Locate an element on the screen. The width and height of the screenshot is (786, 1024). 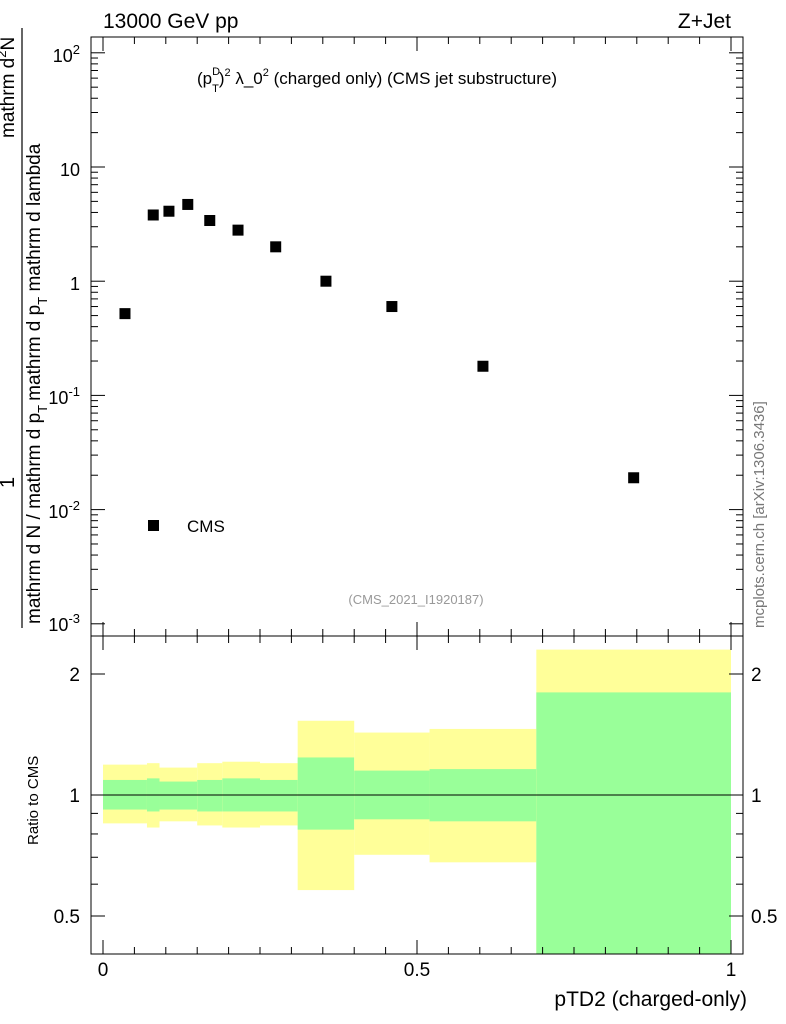
xtick-label-0.5: 0.5 is located at coordinates (417, 970).